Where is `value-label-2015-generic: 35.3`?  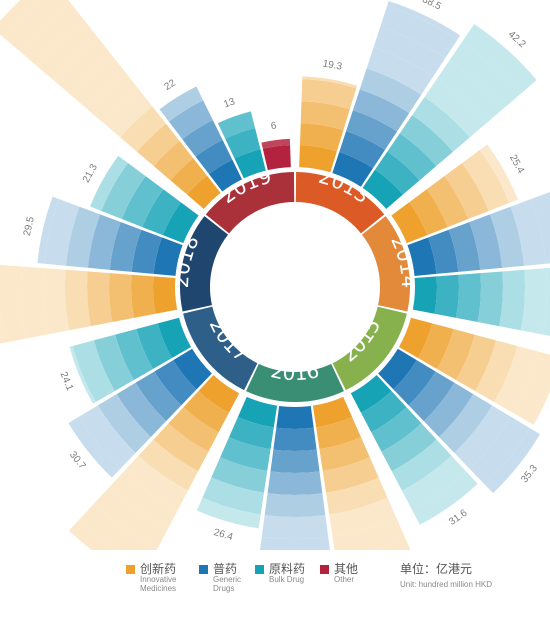
value-label-2015-generic: 35.3 is located at coordinates (529, 474).